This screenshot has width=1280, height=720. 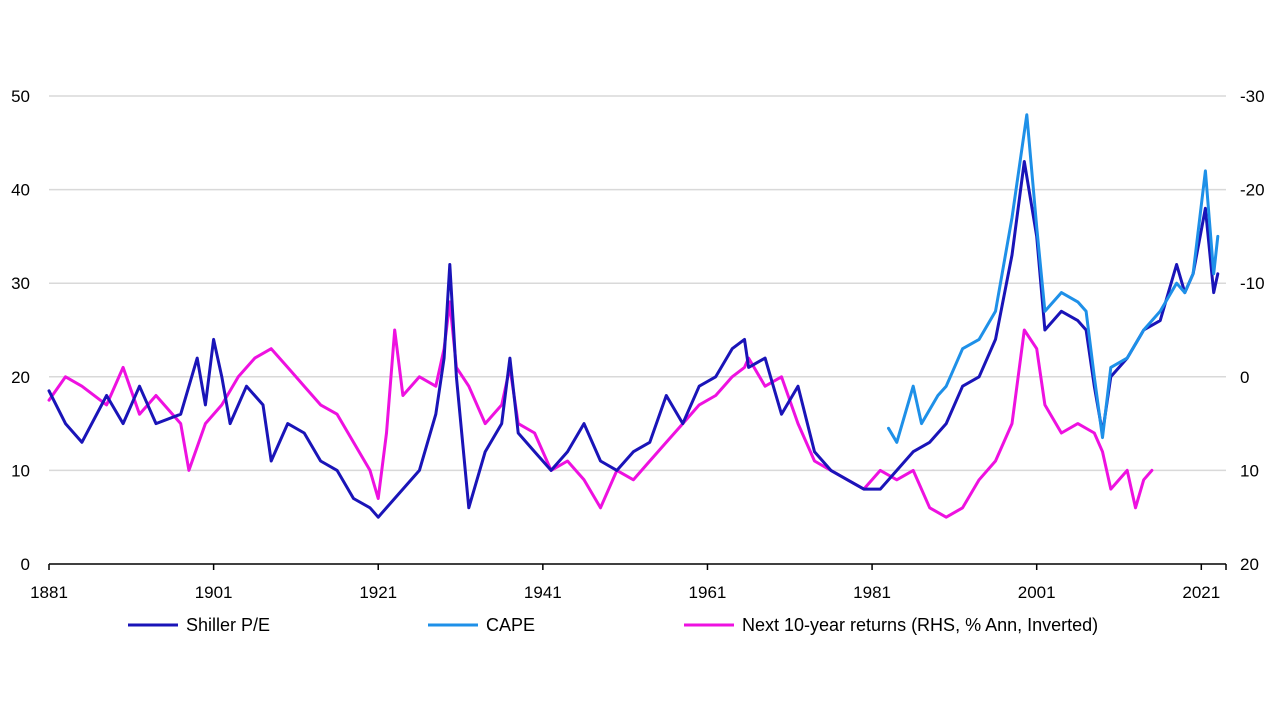 I want to click on x-tick-2021: 2021, so click(x=1201, y=592).